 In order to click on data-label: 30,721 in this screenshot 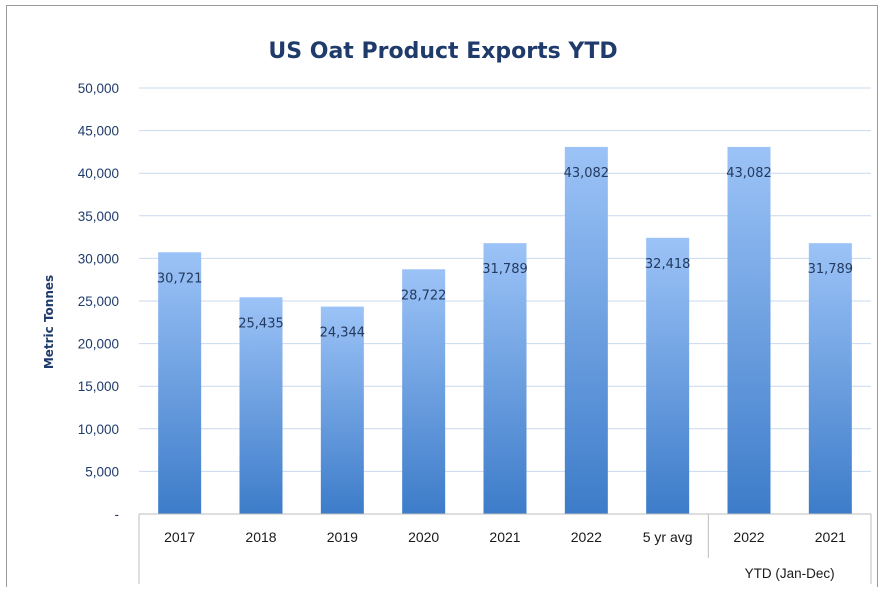, I will do `click(180, 278)`.